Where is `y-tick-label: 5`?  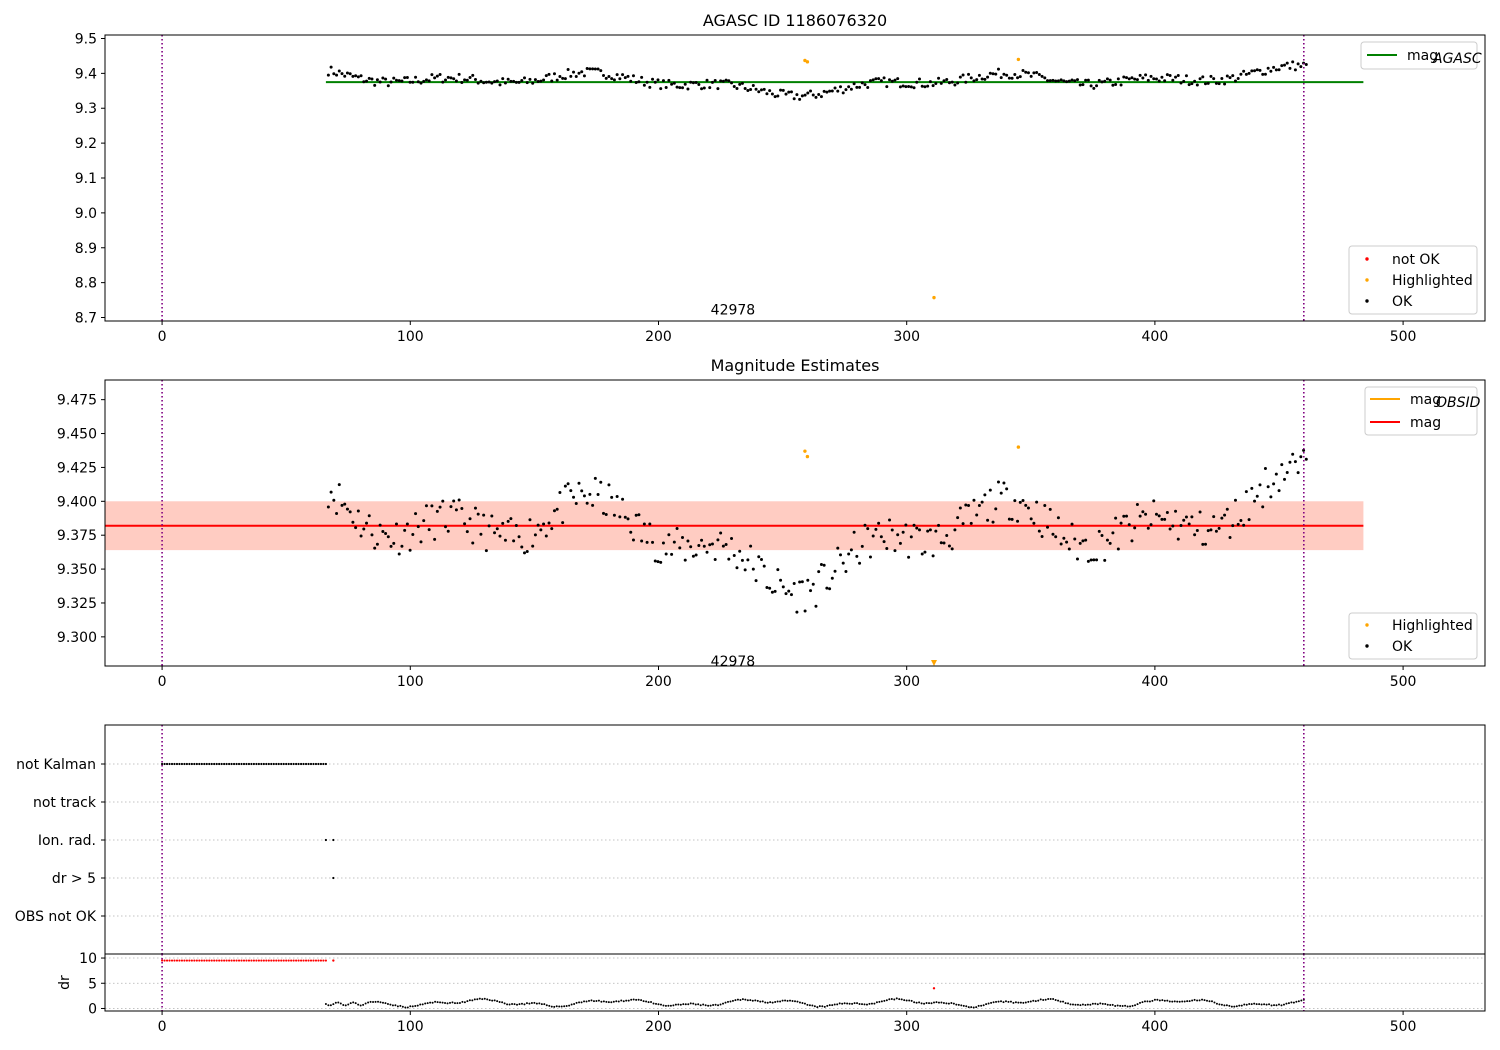 y-tick-label: 5 is located at coordinates (92, 984).